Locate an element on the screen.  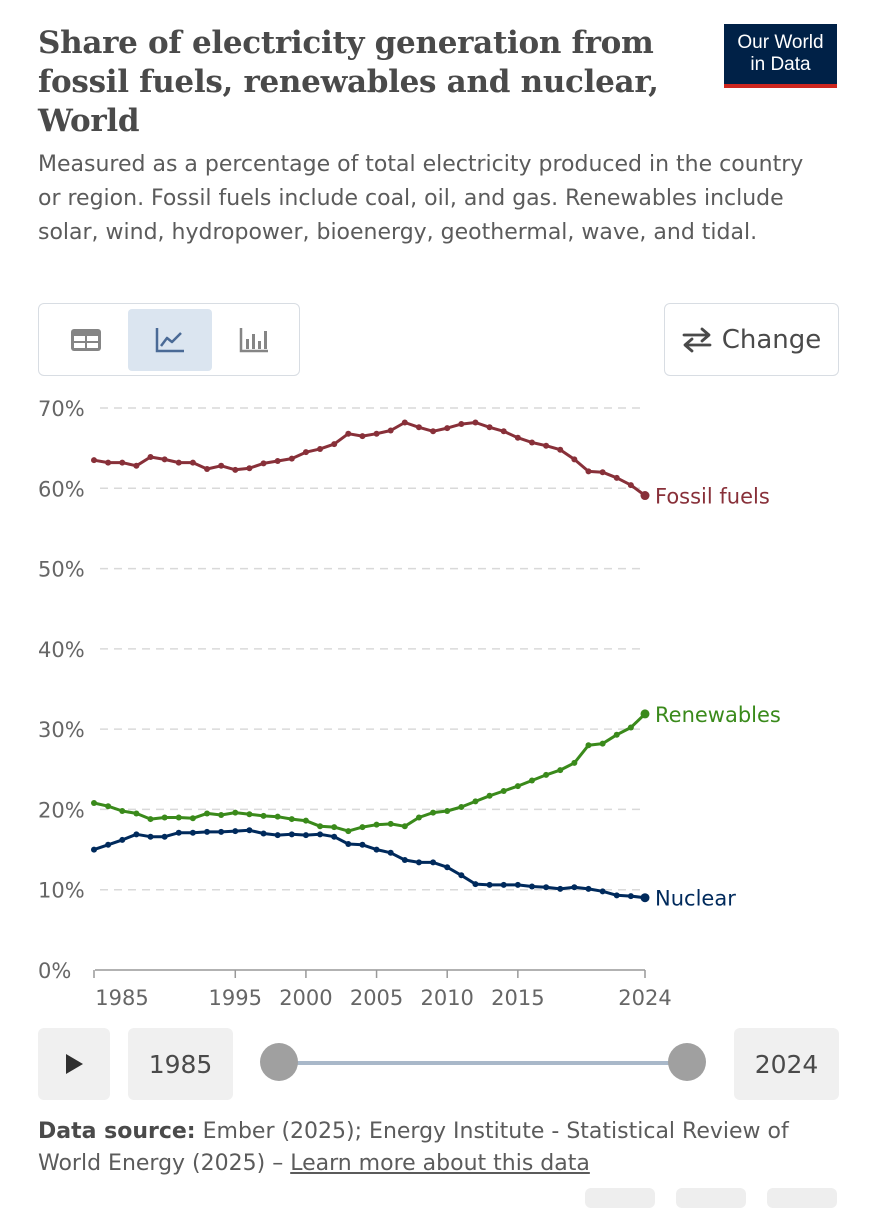
y-tick-label: 60% is located at coordinates (61, 489).